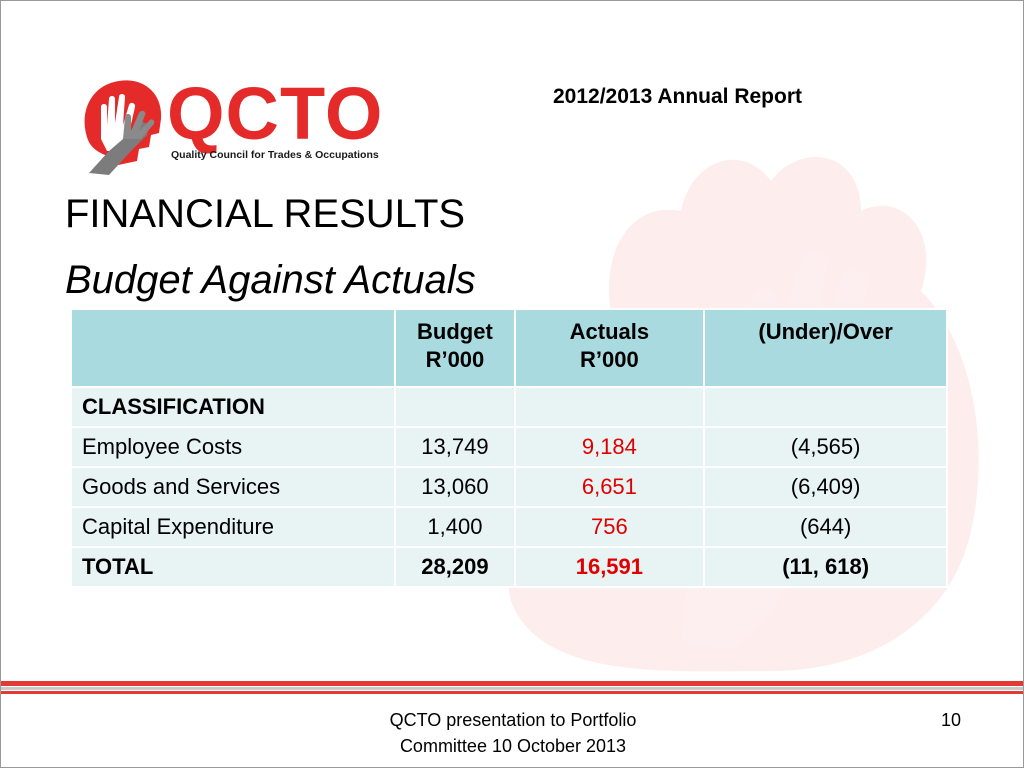 This screenshot has height=768, width=1024. Describe the element at coordinates (233, 527) in the screenshot. I see `row-label: Capital Expenditure` at that location.